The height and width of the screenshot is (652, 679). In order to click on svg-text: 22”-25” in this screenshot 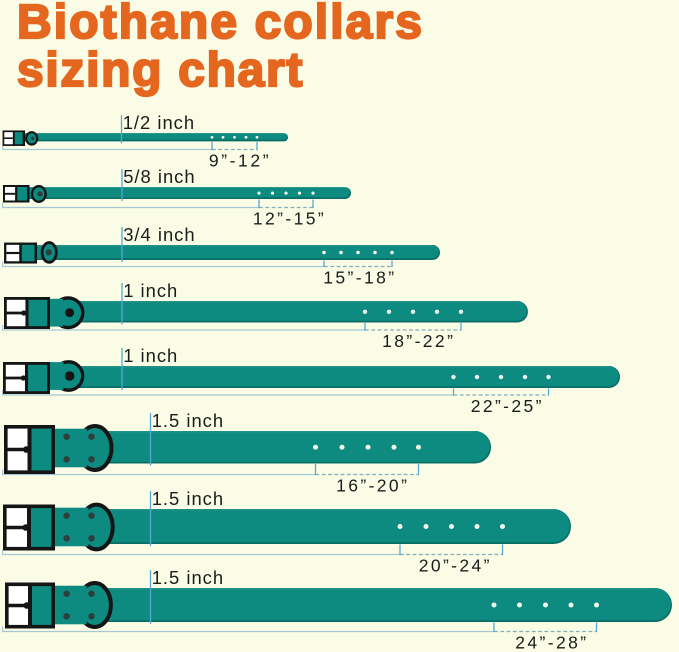, I will do `click(507, 406)`.